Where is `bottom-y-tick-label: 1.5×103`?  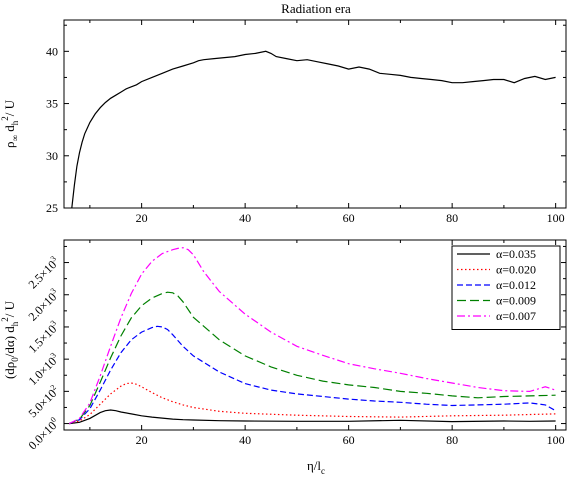 bottom-y-tick-label: 1.5×103 is located at coordinates (43, 336).